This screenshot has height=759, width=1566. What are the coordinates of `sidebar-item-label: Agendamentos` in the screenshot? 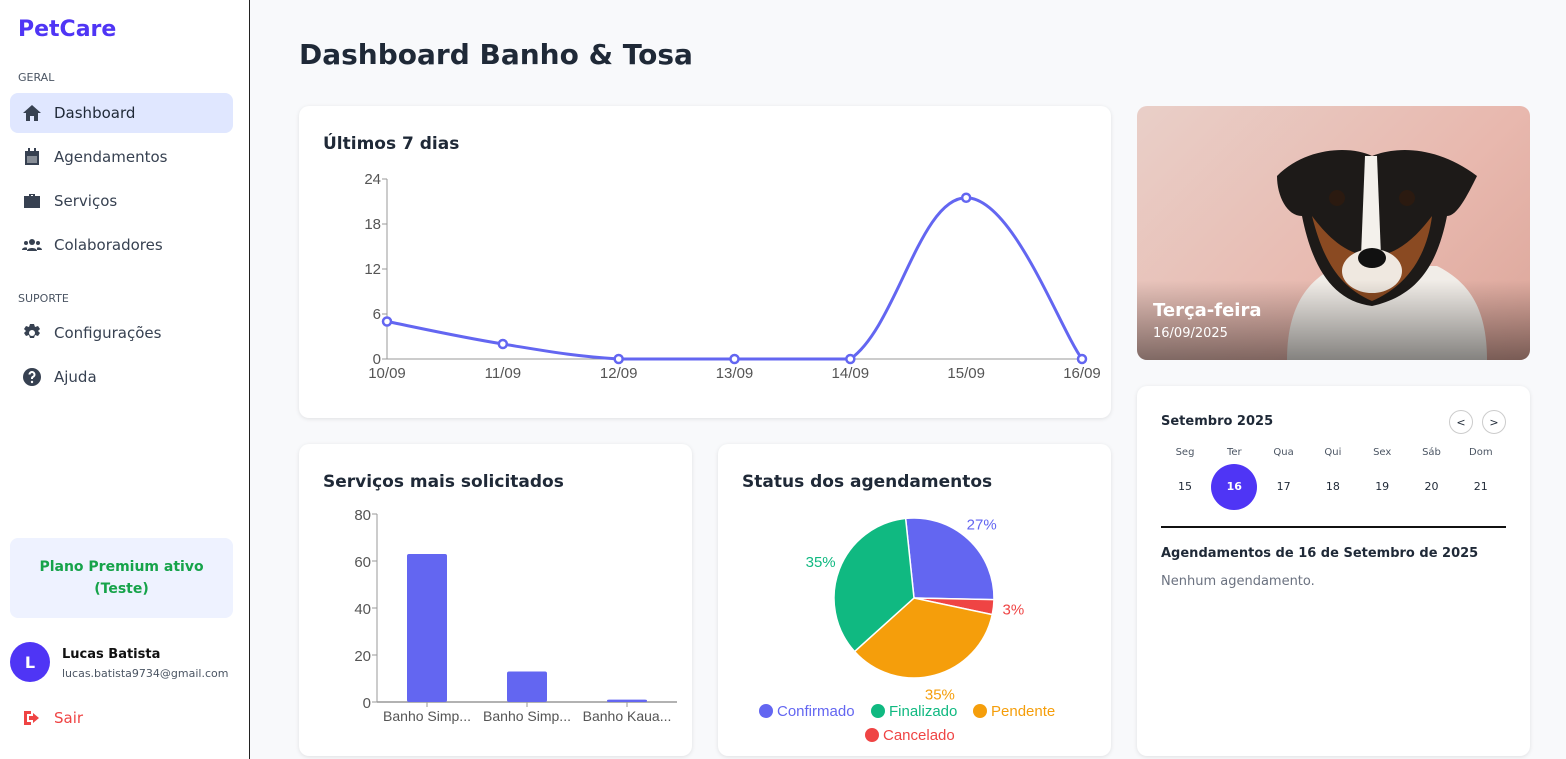 It's located at (111, 157).